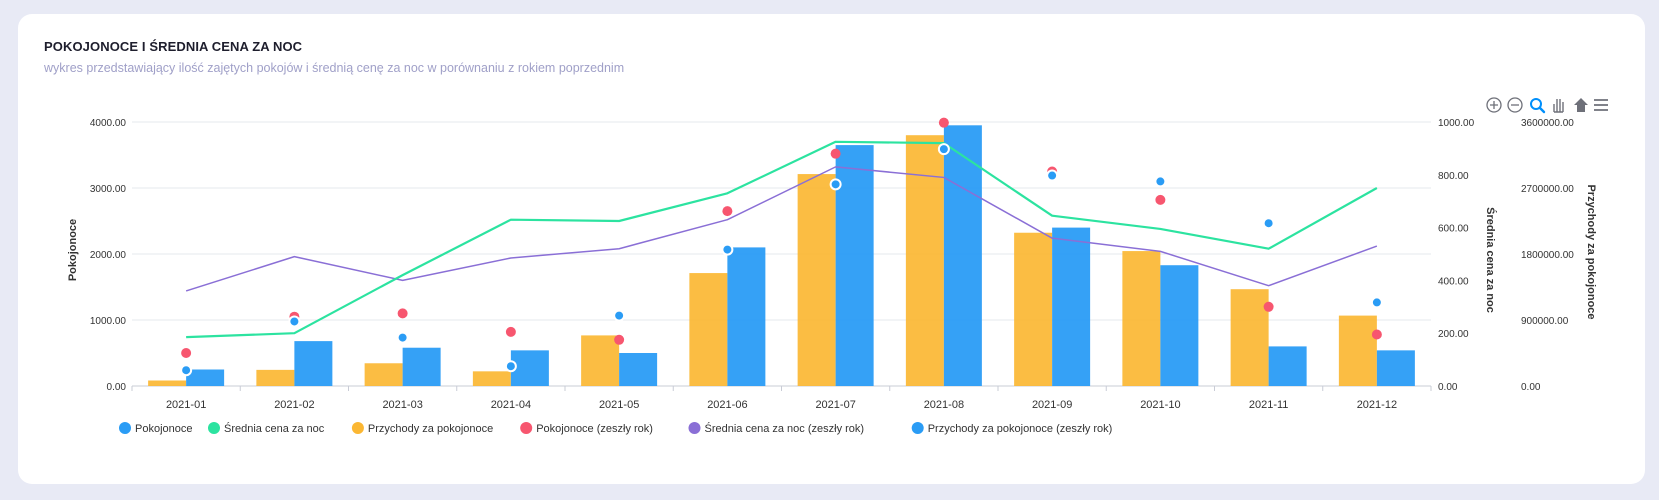 The width and height of the screenshot is (1659, 500). What do you see at coordinates (1453, 334) in the screenshot?
I see `y-right1-tick-label: 200.00` at bounding box center [1453, 334].